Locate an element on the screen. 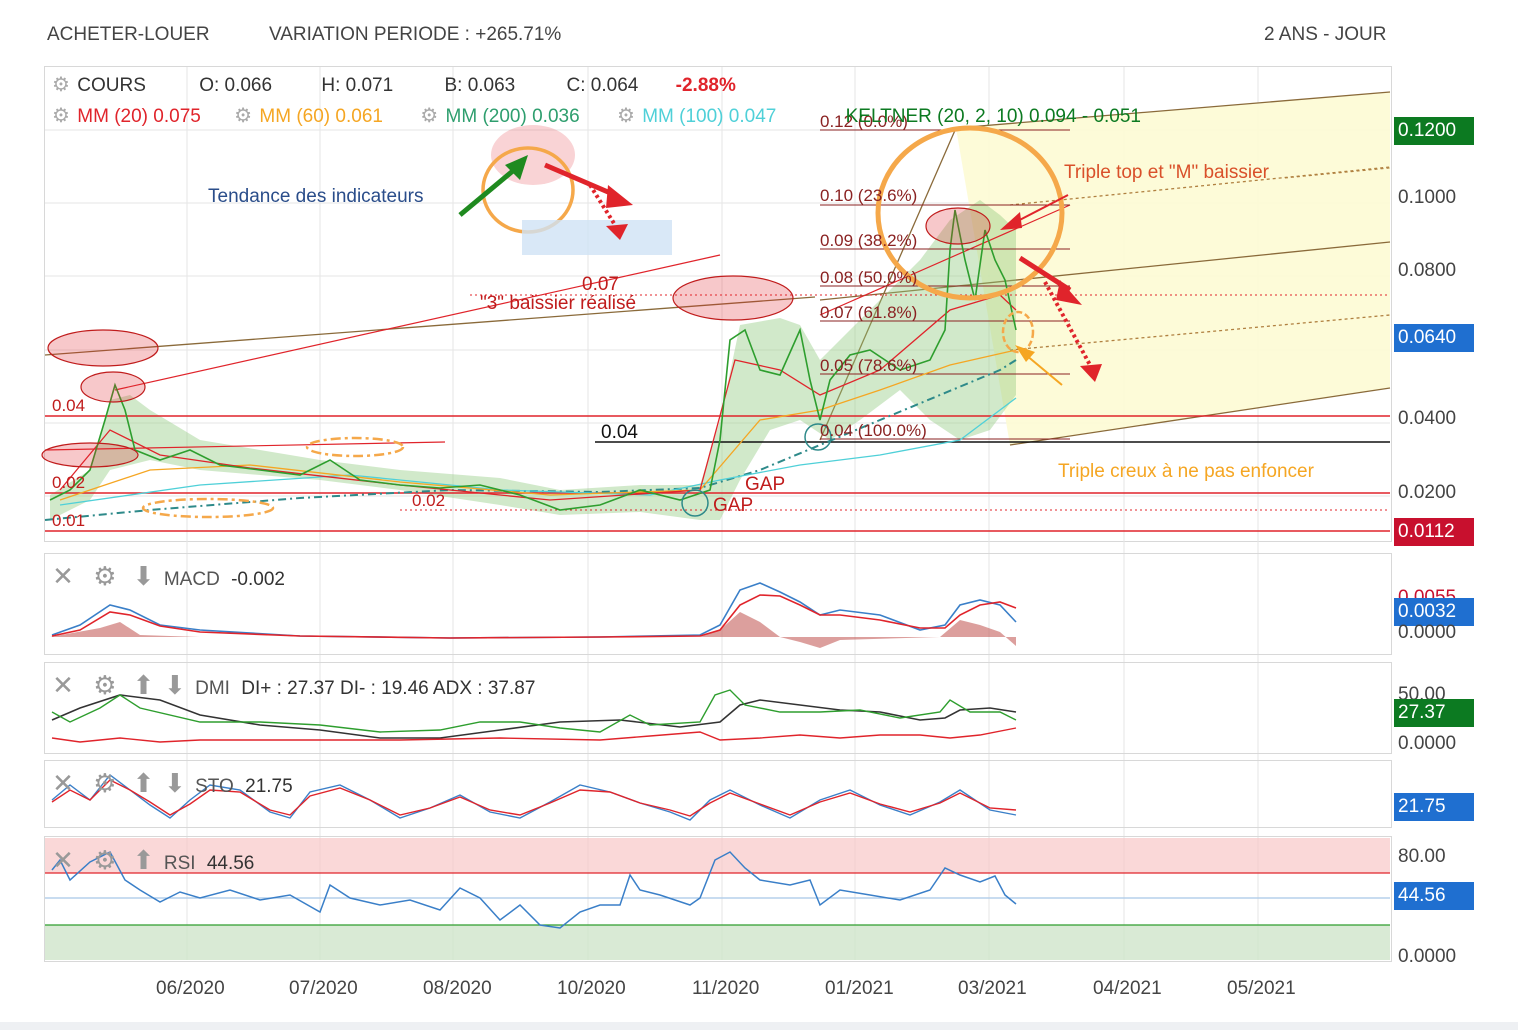 The height and width of the screenshot is (1030, 1518). rsi-overbought-zone is located at coordinates (717, 855).